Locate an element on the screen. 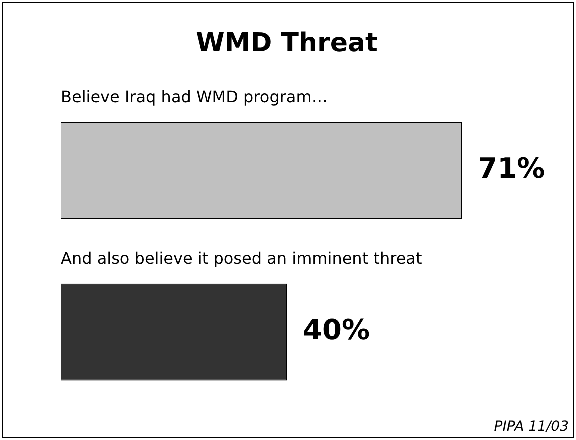  chart-title: WMD Threat is located at coordinates (287, 43).